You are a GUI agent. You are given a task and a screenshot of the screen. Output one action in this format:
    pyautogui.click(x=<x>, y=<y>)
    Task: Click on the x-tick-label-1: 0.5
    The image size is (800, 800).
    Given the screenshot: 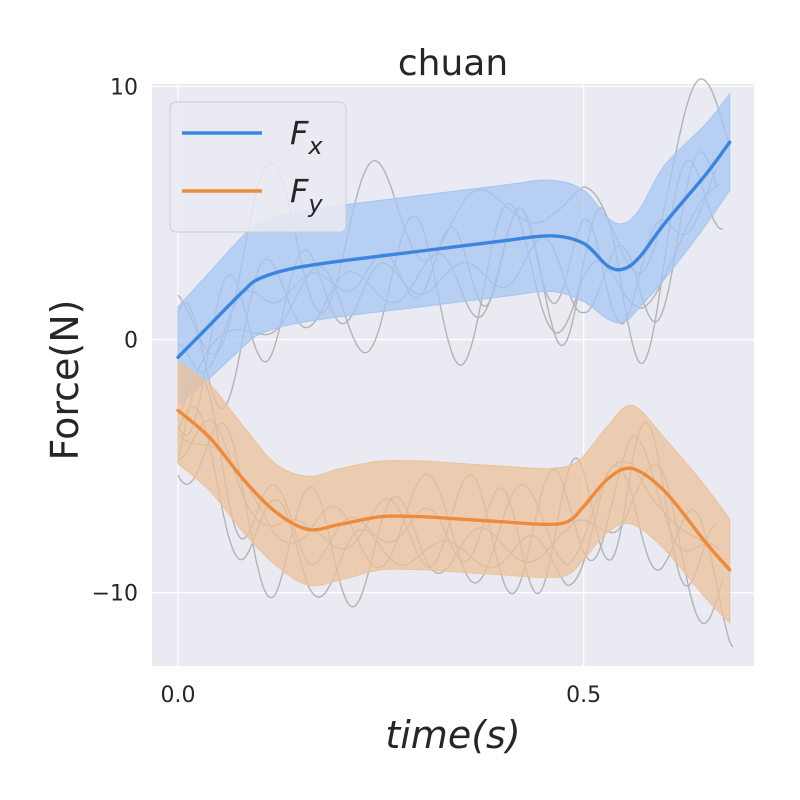 What is the action you would take?
    pyautogui.click(x=583, y=695)
    